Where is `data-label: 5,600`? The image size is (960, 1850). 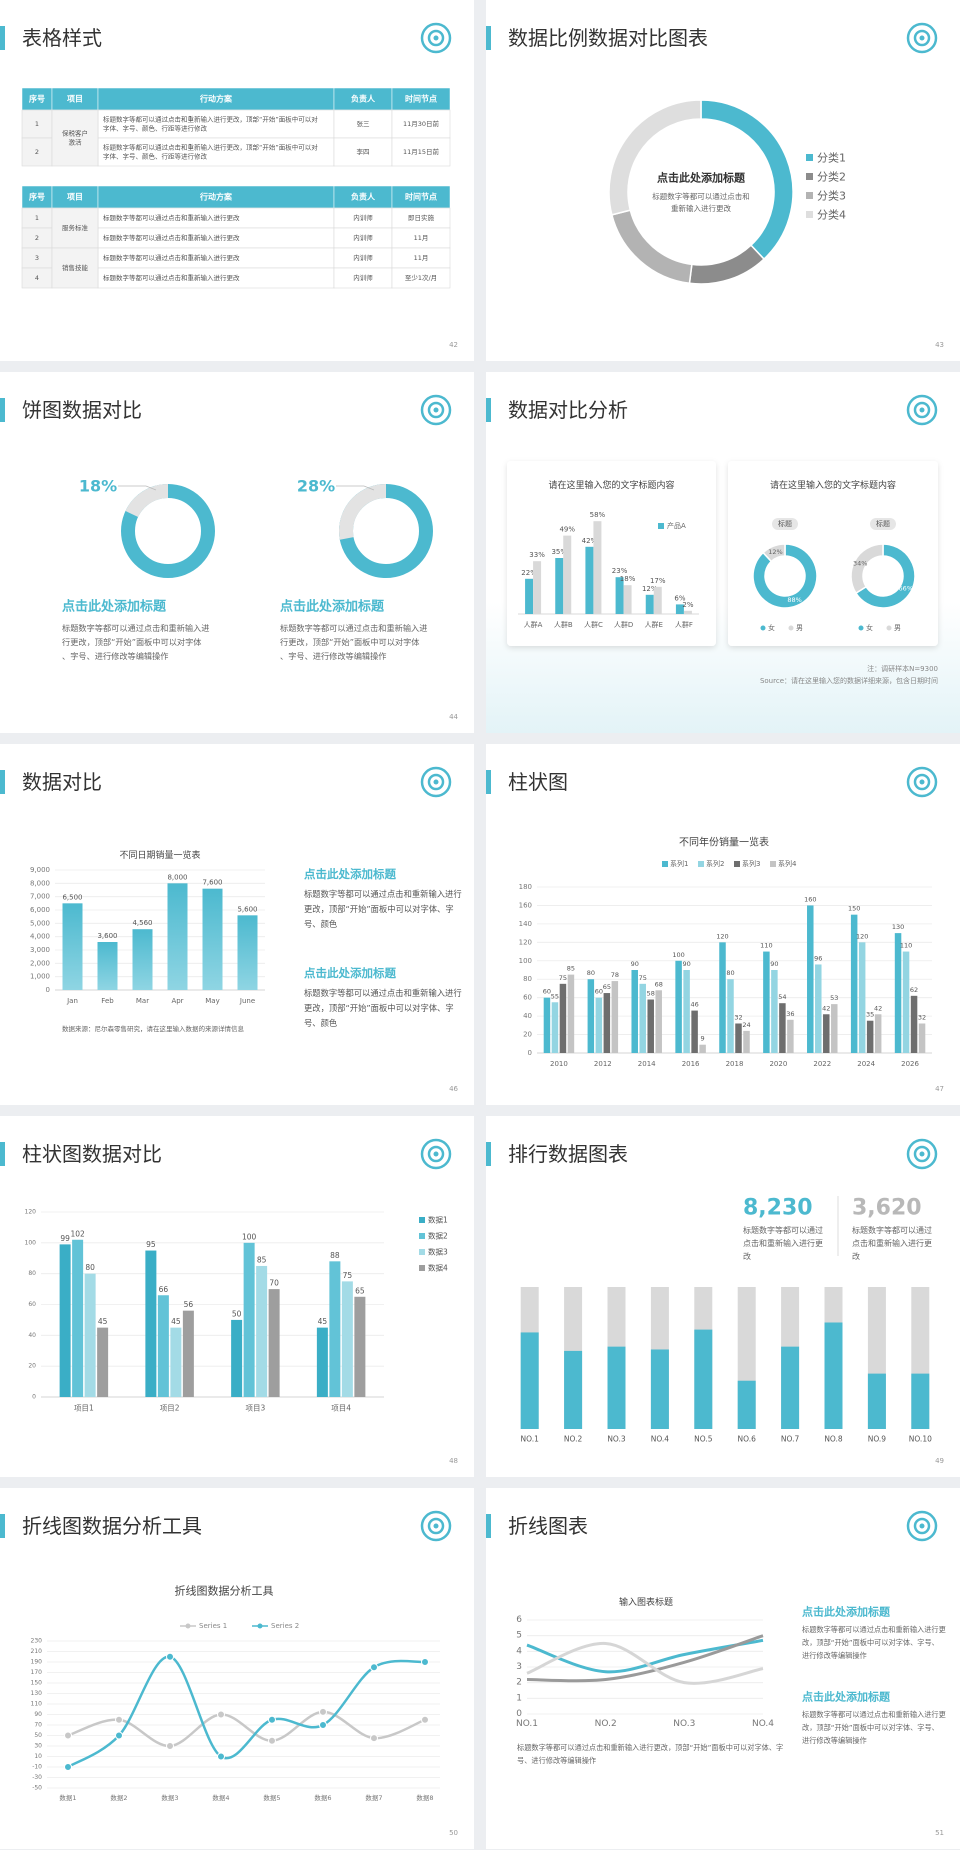
data-label: 5,600 is located at coordinates (247, 909).